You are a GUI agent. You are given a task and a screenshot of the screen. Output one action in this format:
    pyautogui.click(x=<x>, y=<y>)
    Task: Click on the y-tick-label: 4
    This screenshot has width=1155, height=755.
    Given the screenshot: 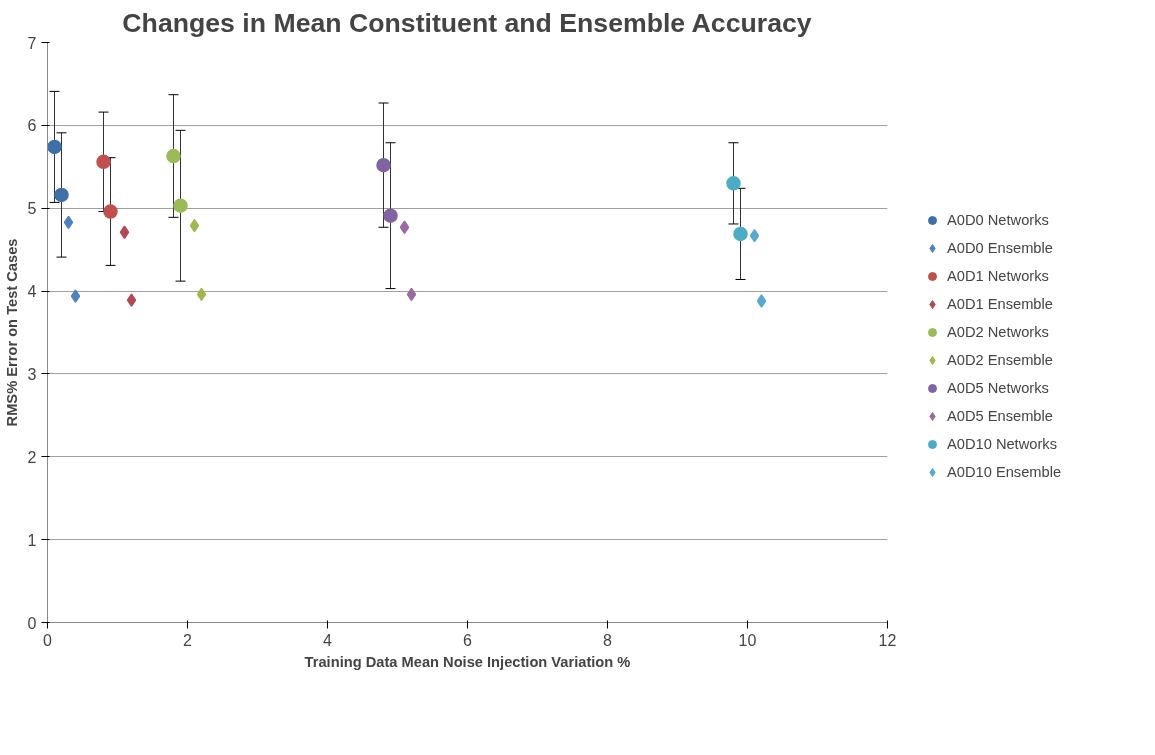 What is the action you would take?
    pyautogui.click(x=32, y=292)
    